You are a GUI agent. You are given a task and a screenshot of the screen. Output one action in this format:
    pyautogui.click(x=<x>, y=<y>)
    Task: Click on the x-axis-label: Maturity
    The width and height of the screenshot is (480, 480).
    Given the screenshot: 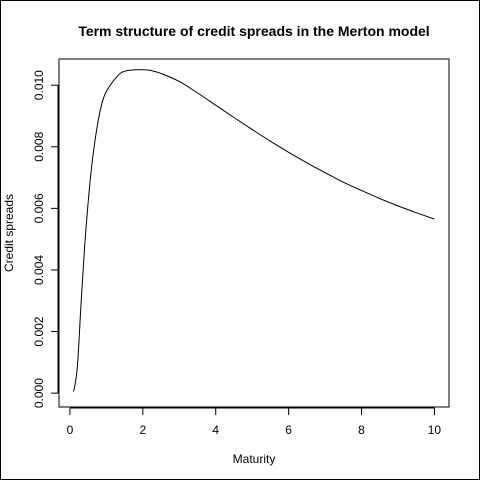 What is the action you would take?
    pyautogui.click(x=254, y=459)
    